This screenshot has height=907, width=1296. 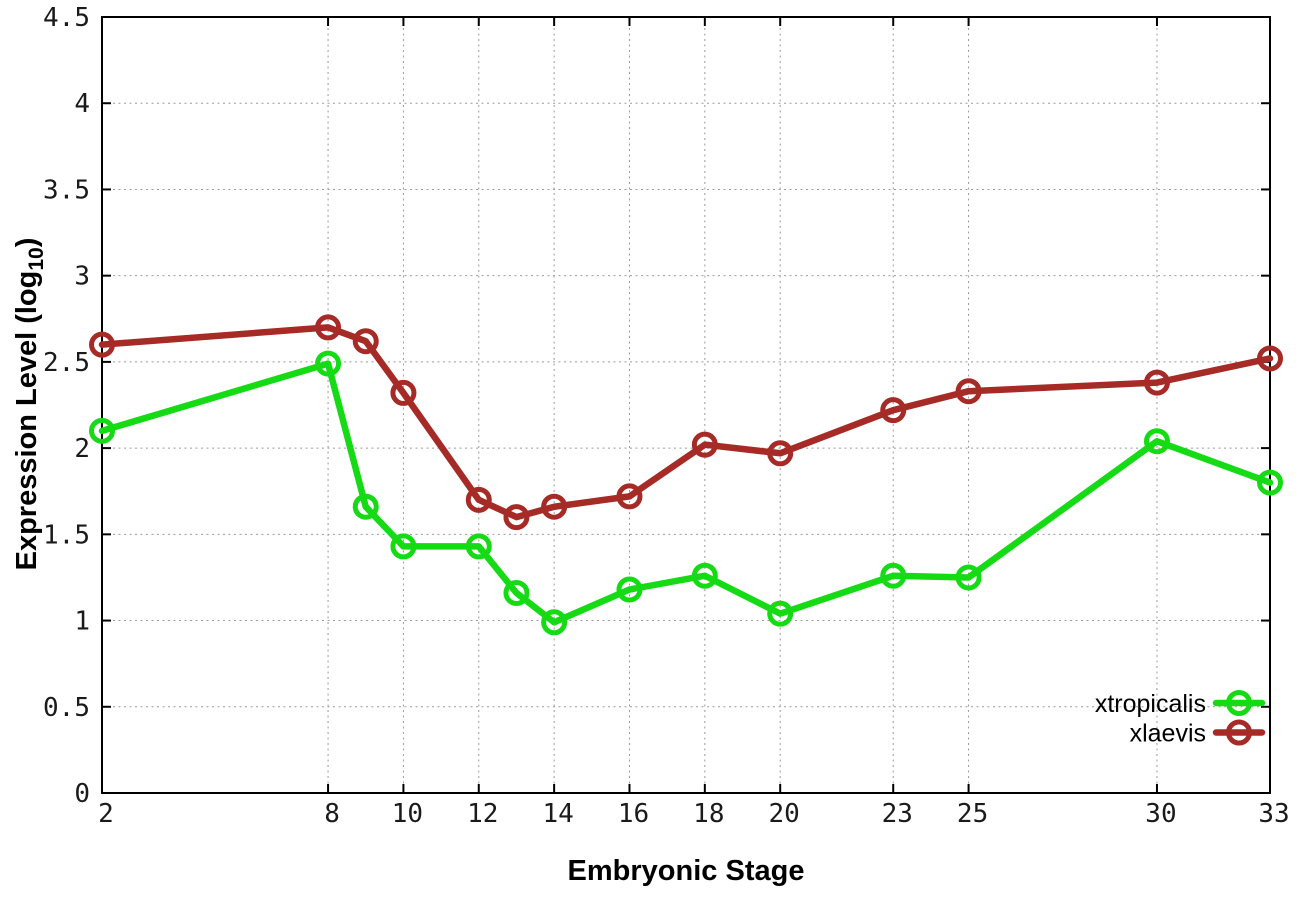 I want to click on y-tick-label: 4, so click(x=82, y=104).